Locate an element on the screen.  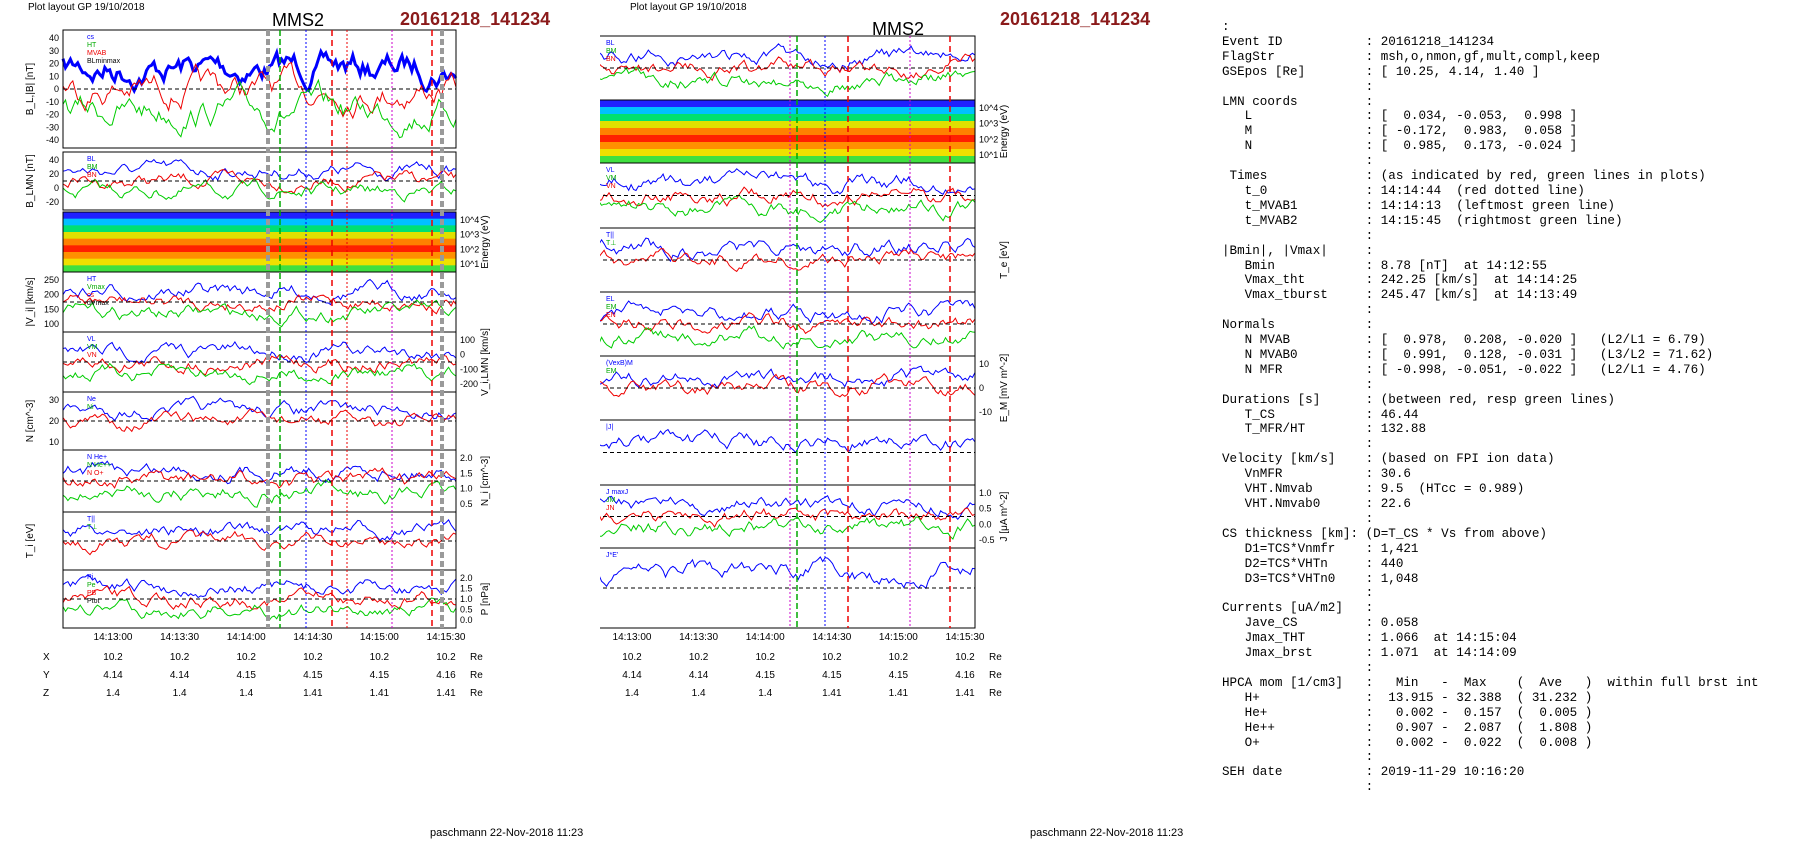
time-tick-label: 14:14:30 is located at coordinates (831, 637).